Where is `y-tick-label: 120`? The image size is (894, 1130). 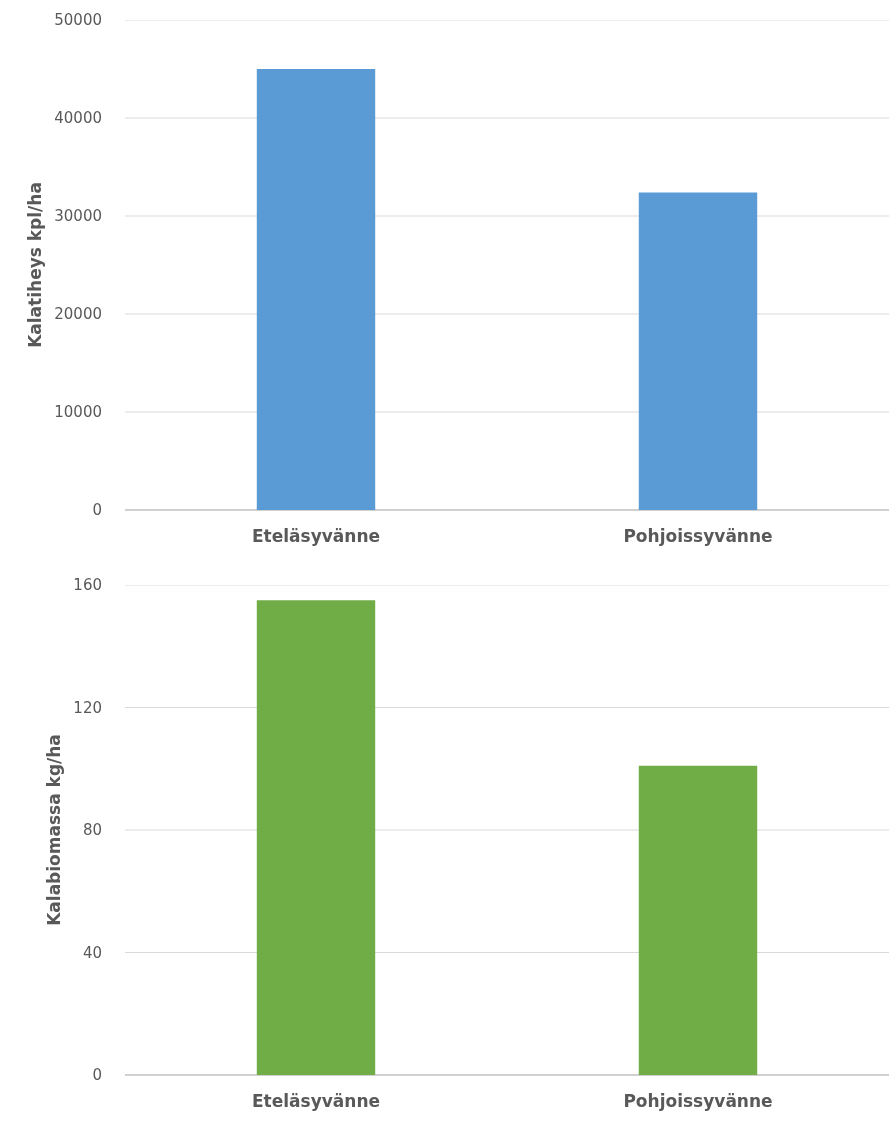
y-tick-label: 120 is located at coordinates (87, 707).